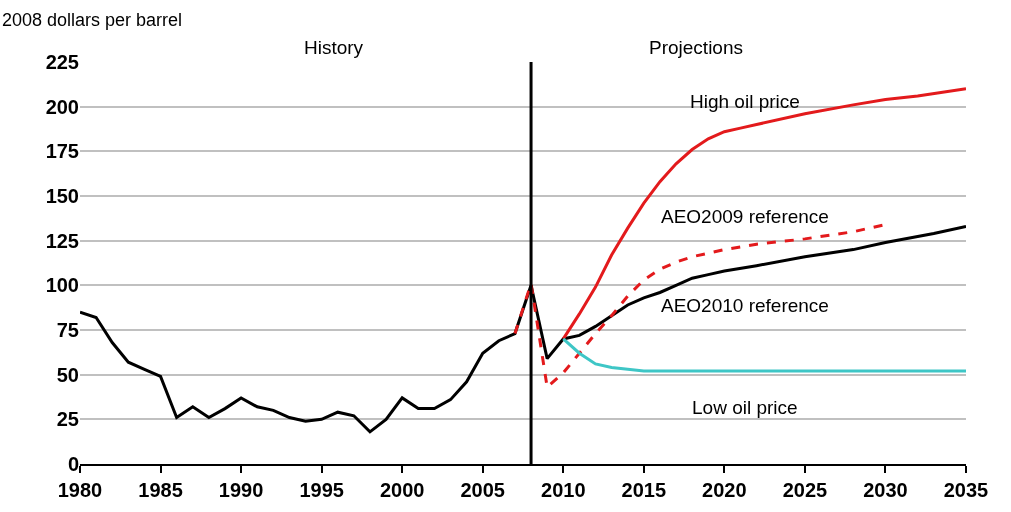  I want to click on x-tick-label: 1995, so click(321, 490).